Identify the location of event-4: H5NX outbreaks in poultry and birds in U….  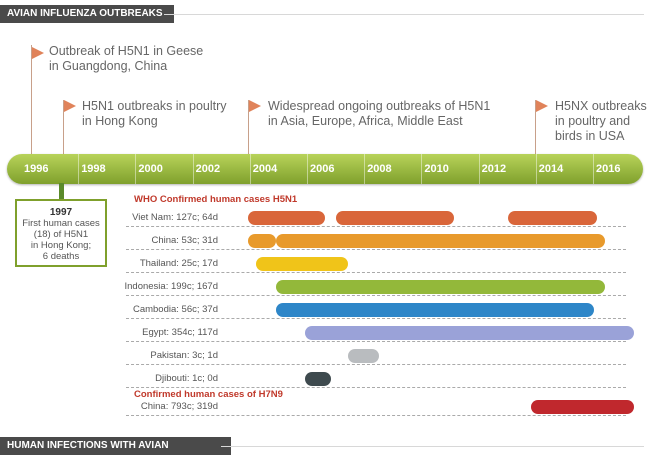
(601, 121).